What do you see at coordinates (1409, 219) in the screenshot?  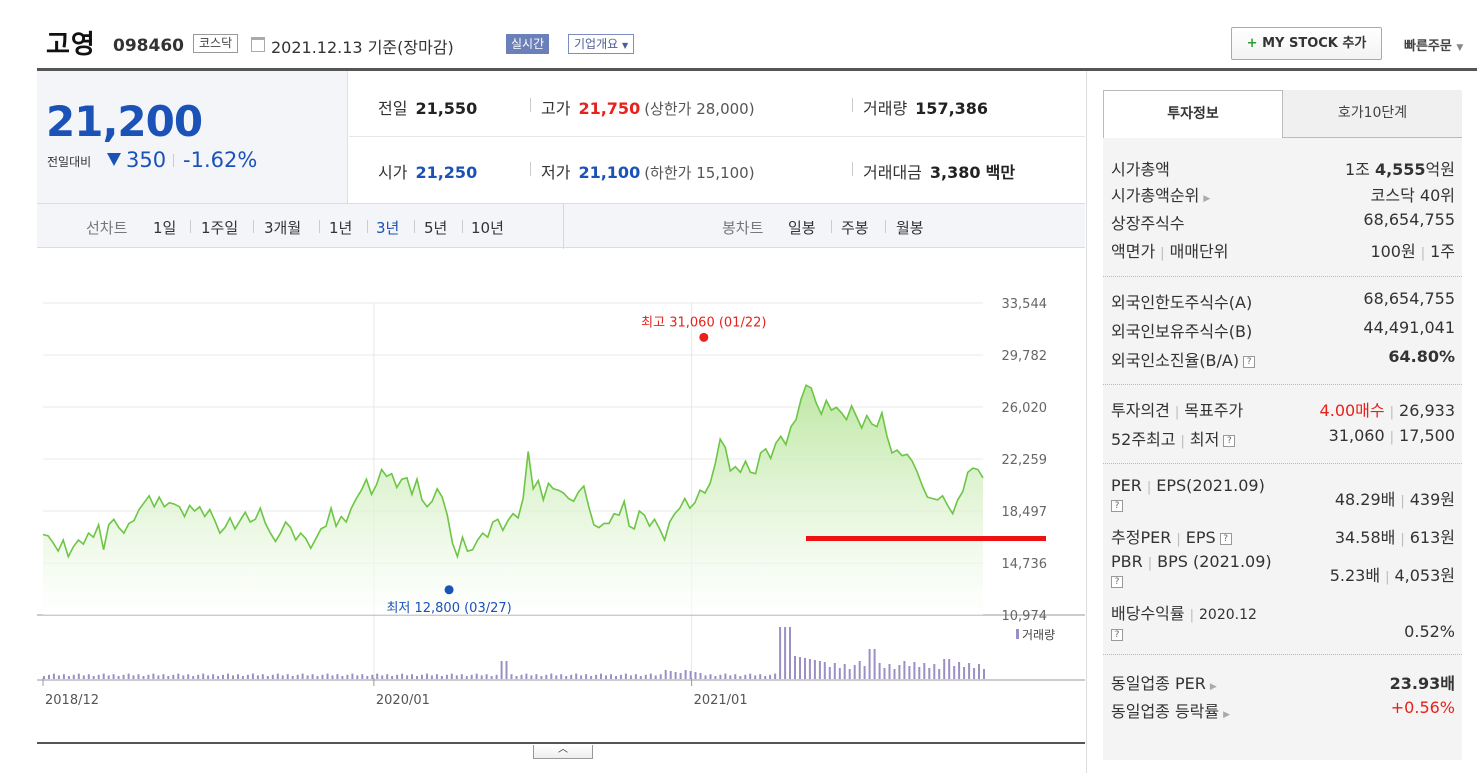 I see `shares-value: 68,654,755` at bounding box center [1409, 219].